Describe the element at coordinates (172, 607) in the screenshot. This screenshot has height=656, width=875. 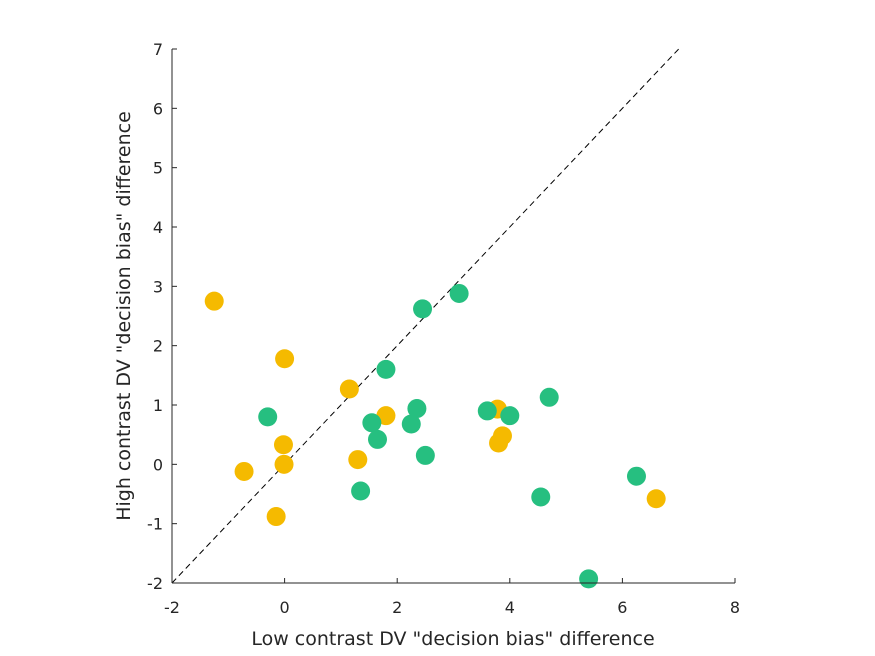
I see `x-tick-label: -2` at that location.